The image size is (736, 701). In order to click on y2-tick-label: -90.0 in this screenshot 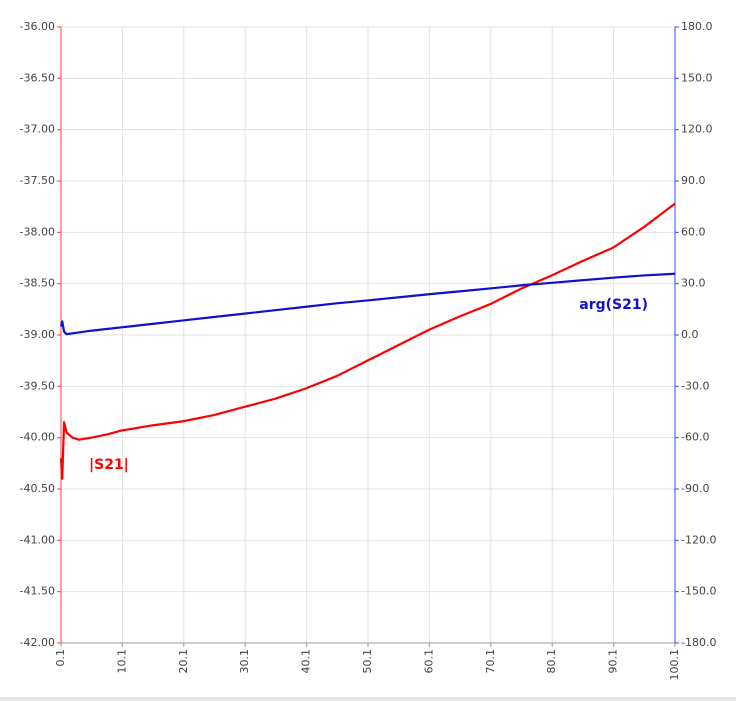, I will do `click(695, 488)`.